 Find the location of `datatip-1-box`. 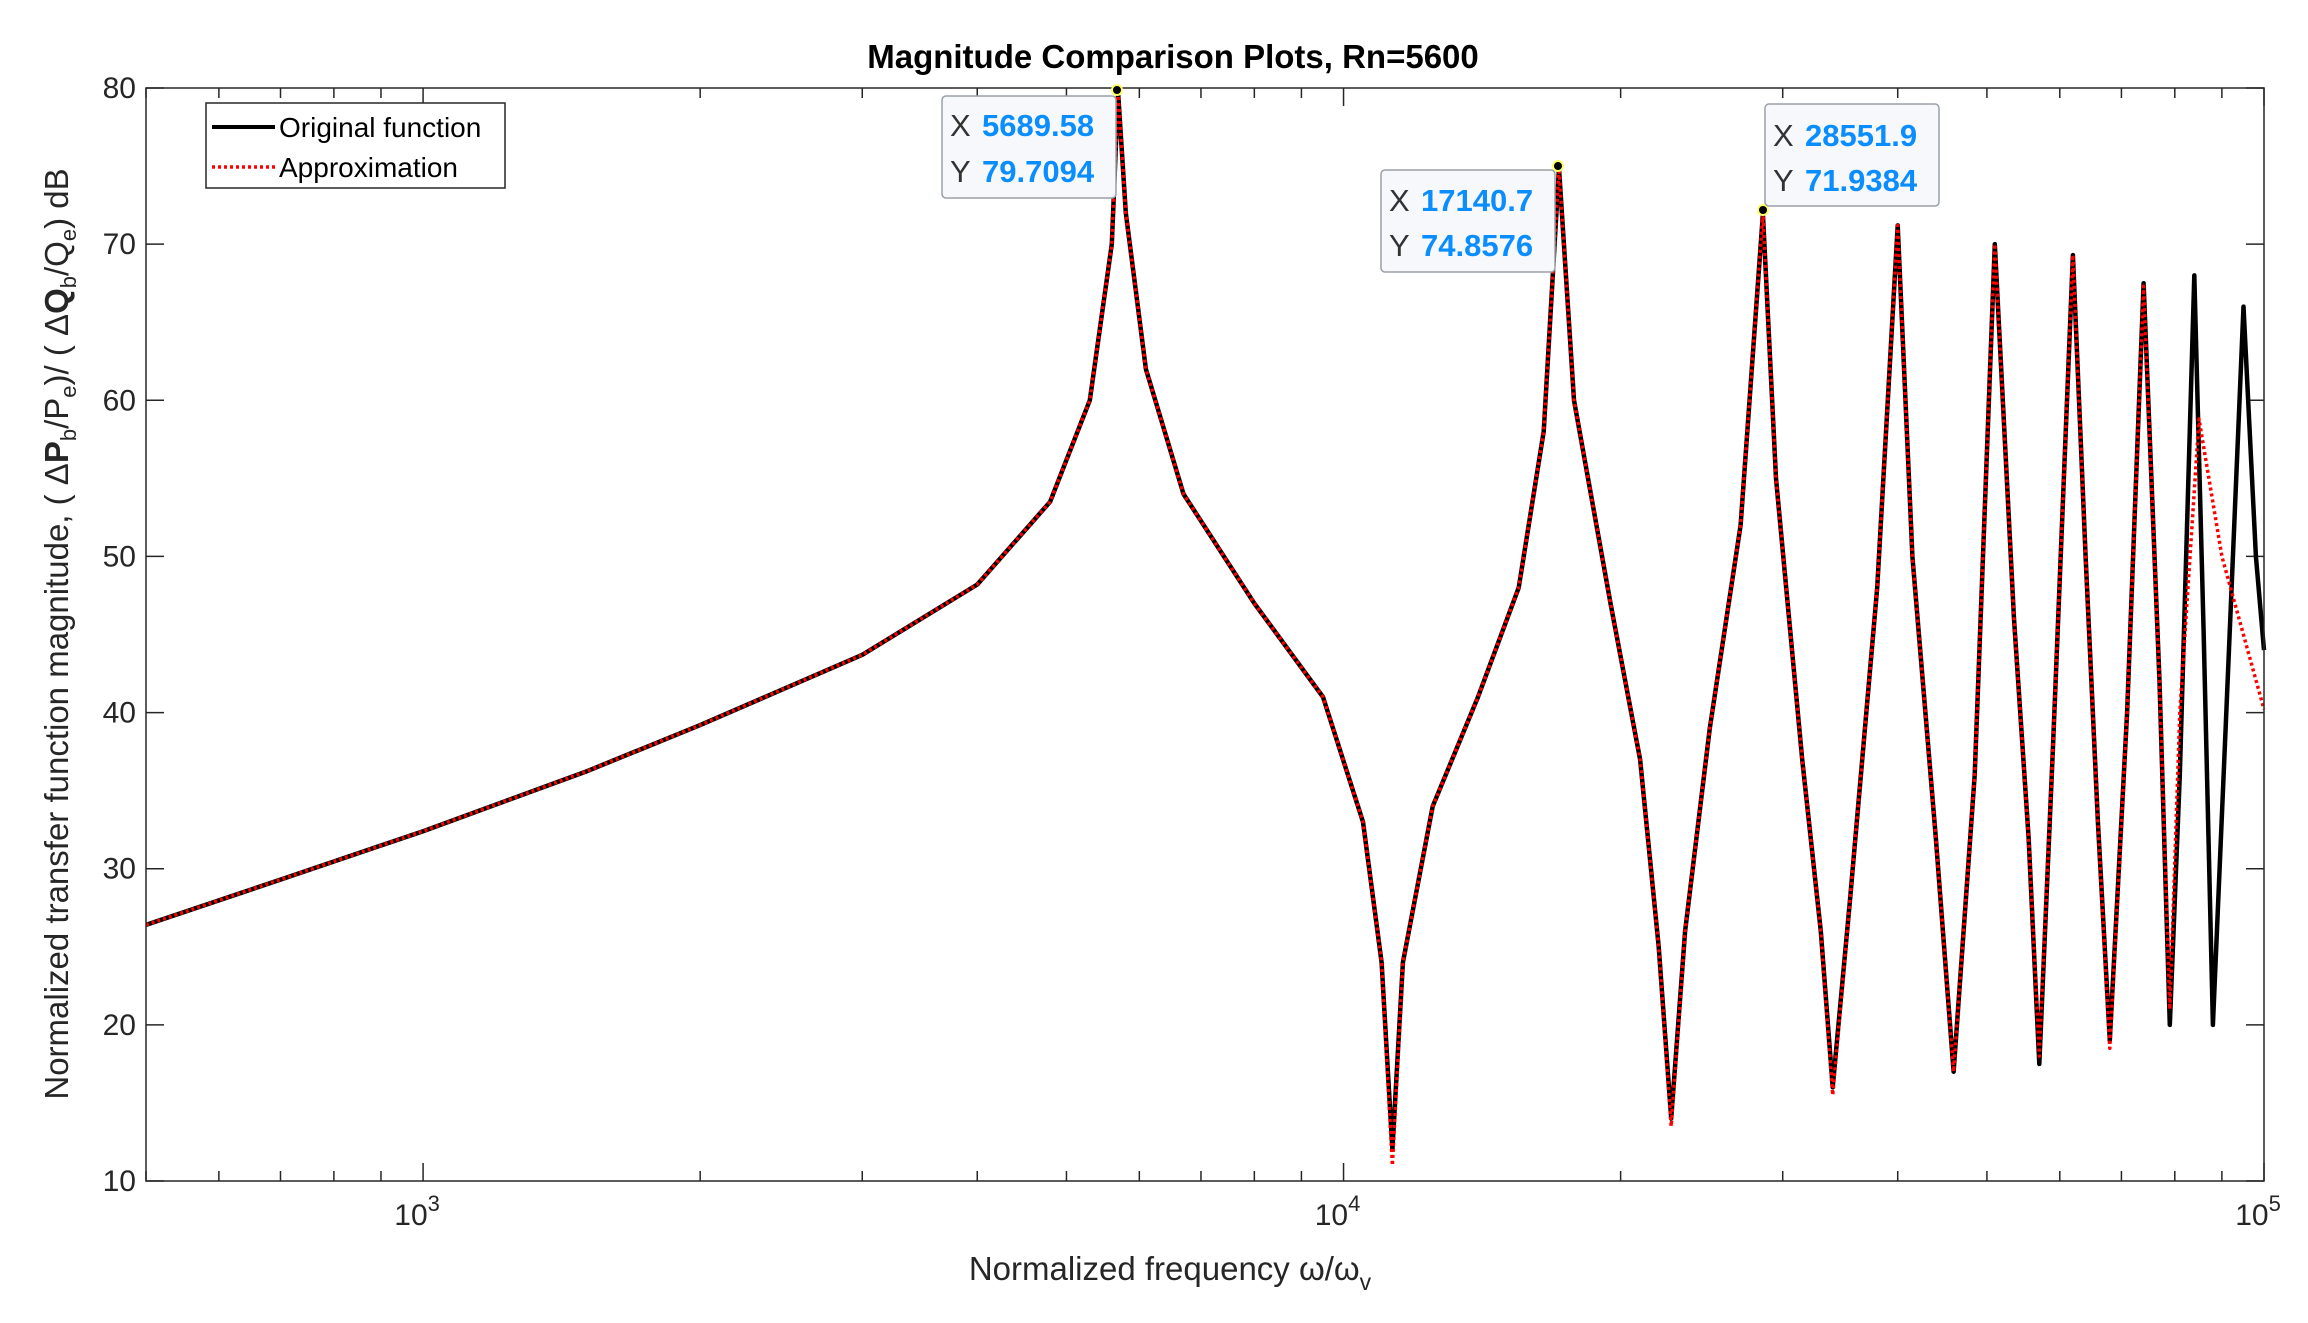

datatip-1-box is located at coordinates (1029, 147).